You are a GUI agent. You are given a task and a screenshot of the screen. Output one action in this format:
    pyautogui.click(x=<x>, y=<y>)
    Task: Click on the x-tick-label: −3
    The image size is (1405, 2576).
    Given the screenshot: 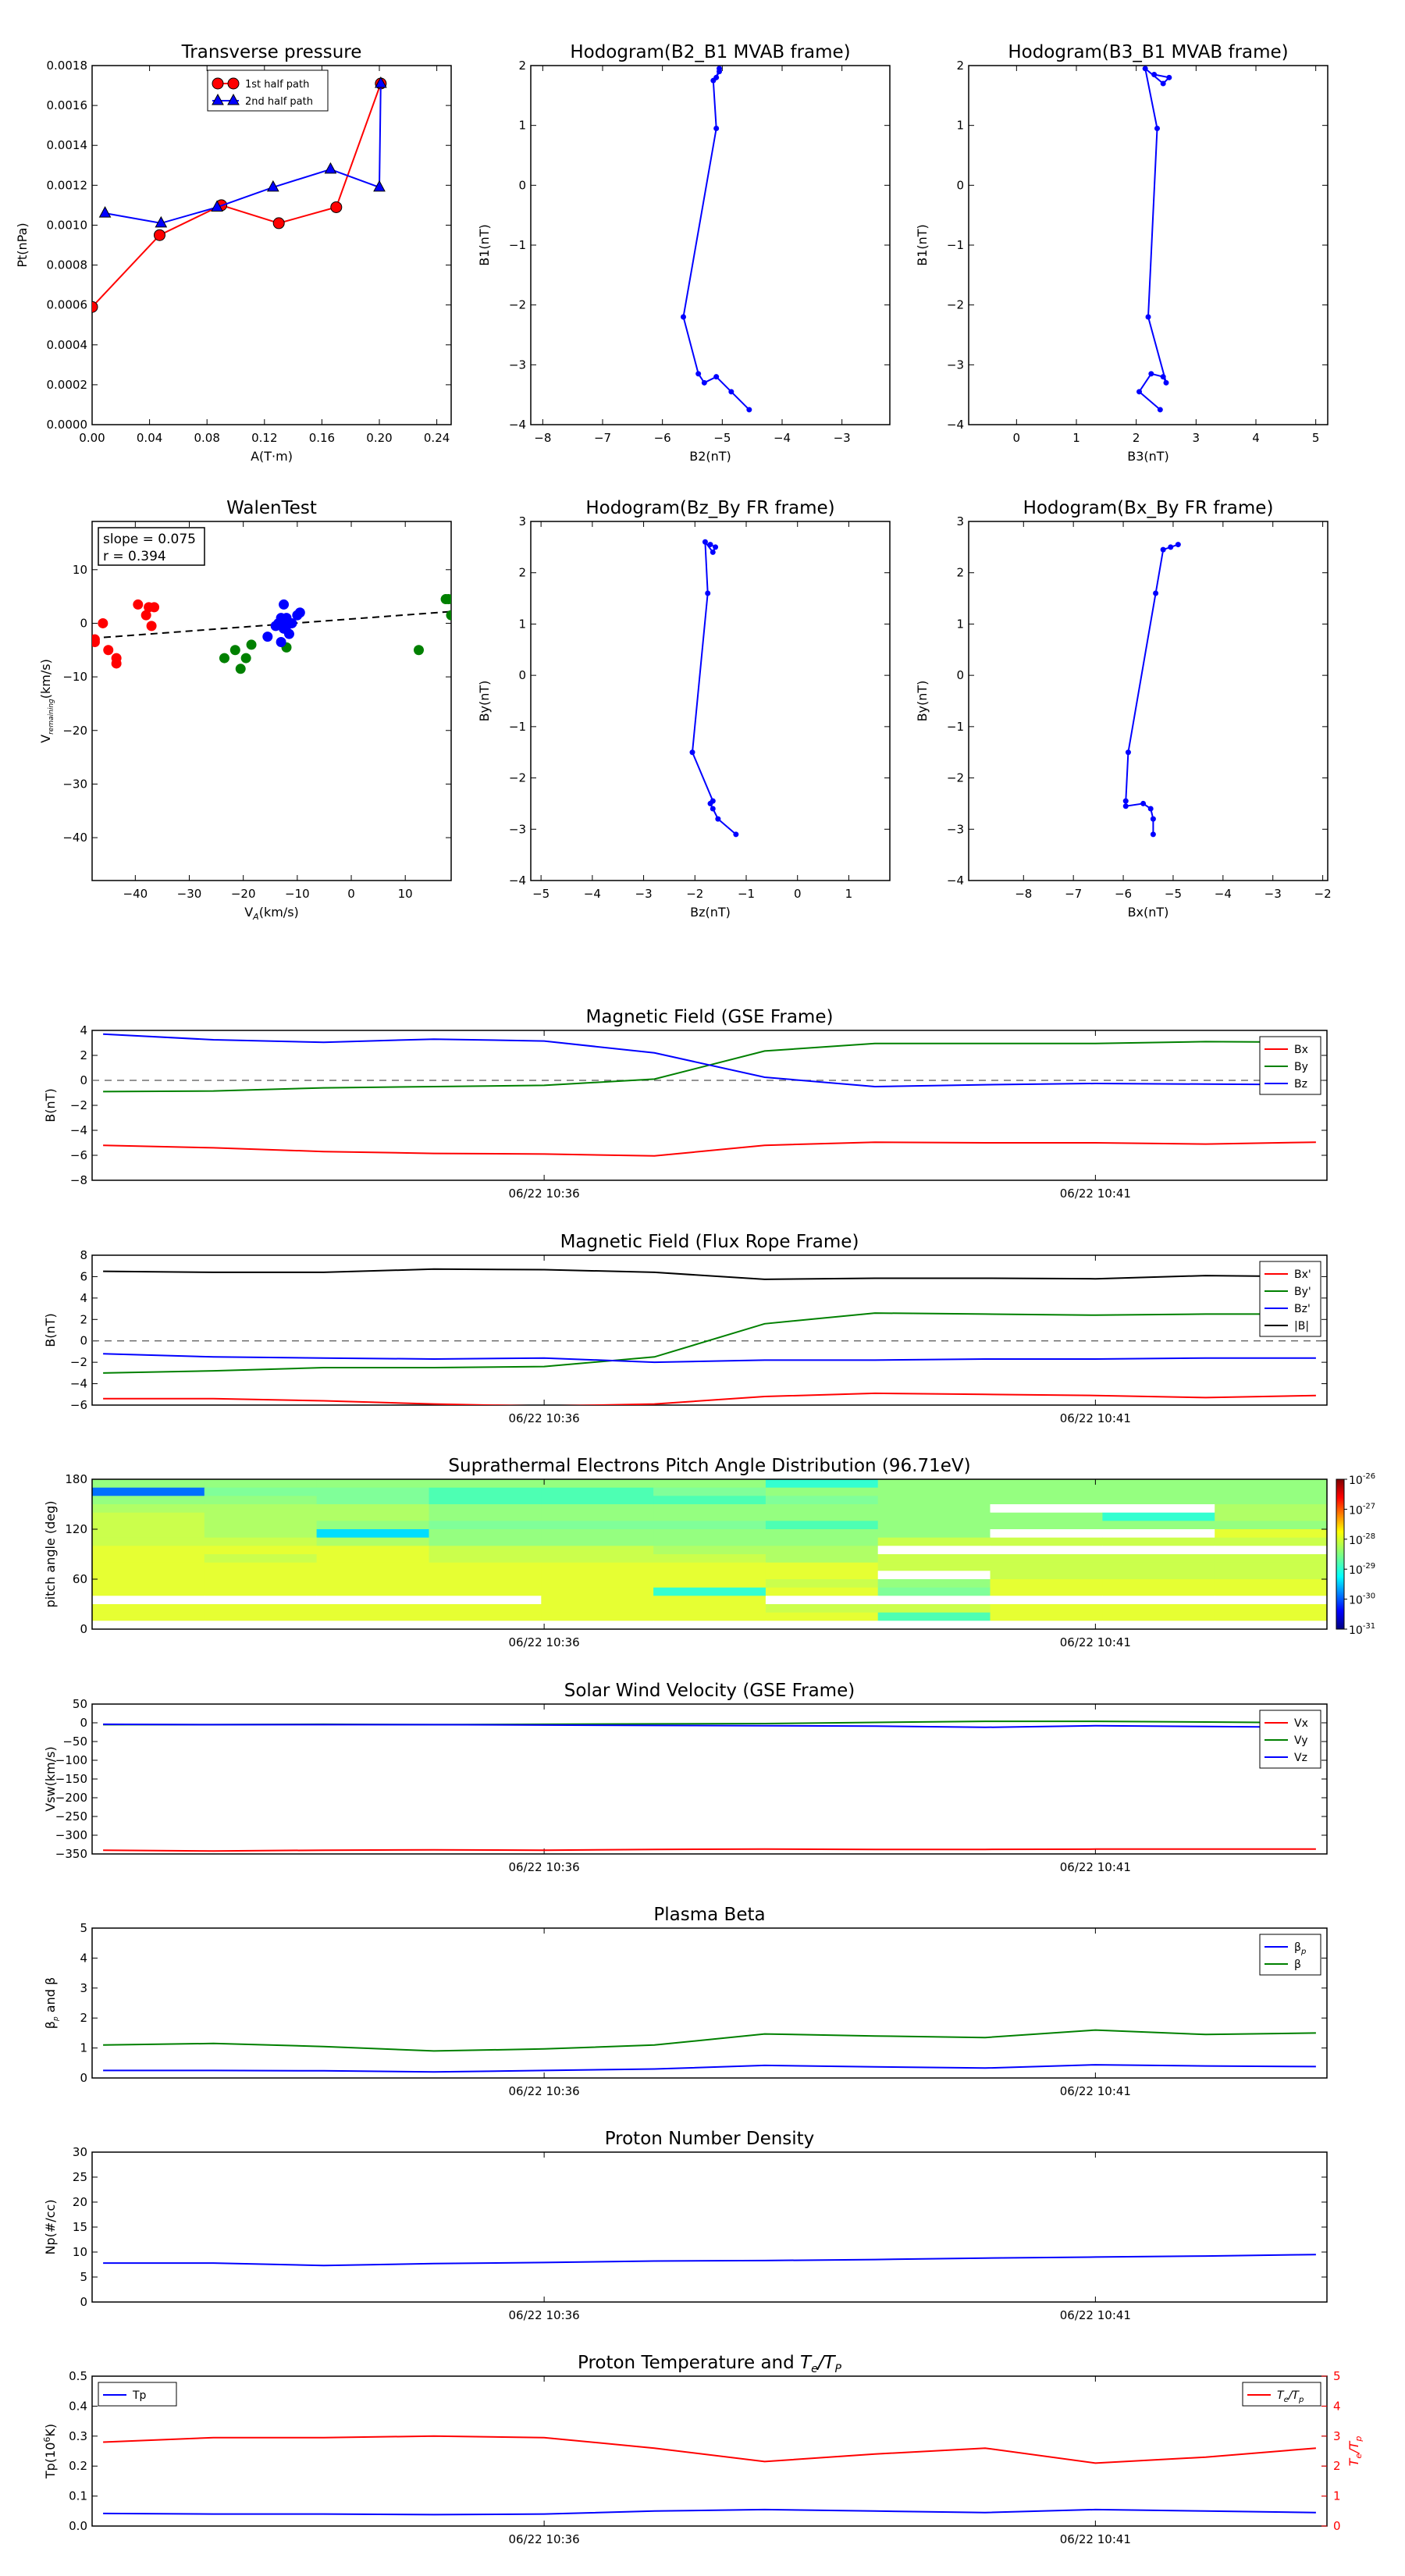 What is the action you would take?
    pyautogui.click(x=644, y=894)
    